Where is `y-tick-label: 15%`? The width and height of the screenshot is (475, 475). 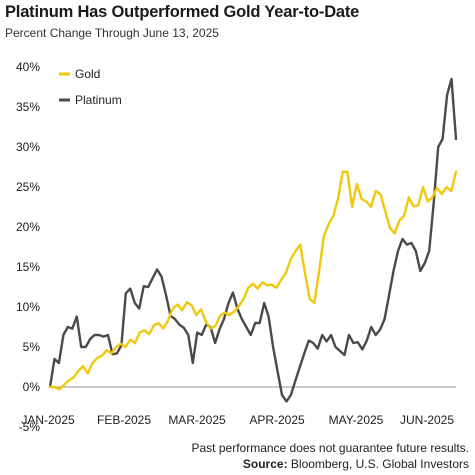
y-tick-label: 15% is located at coordinates (28, 267).